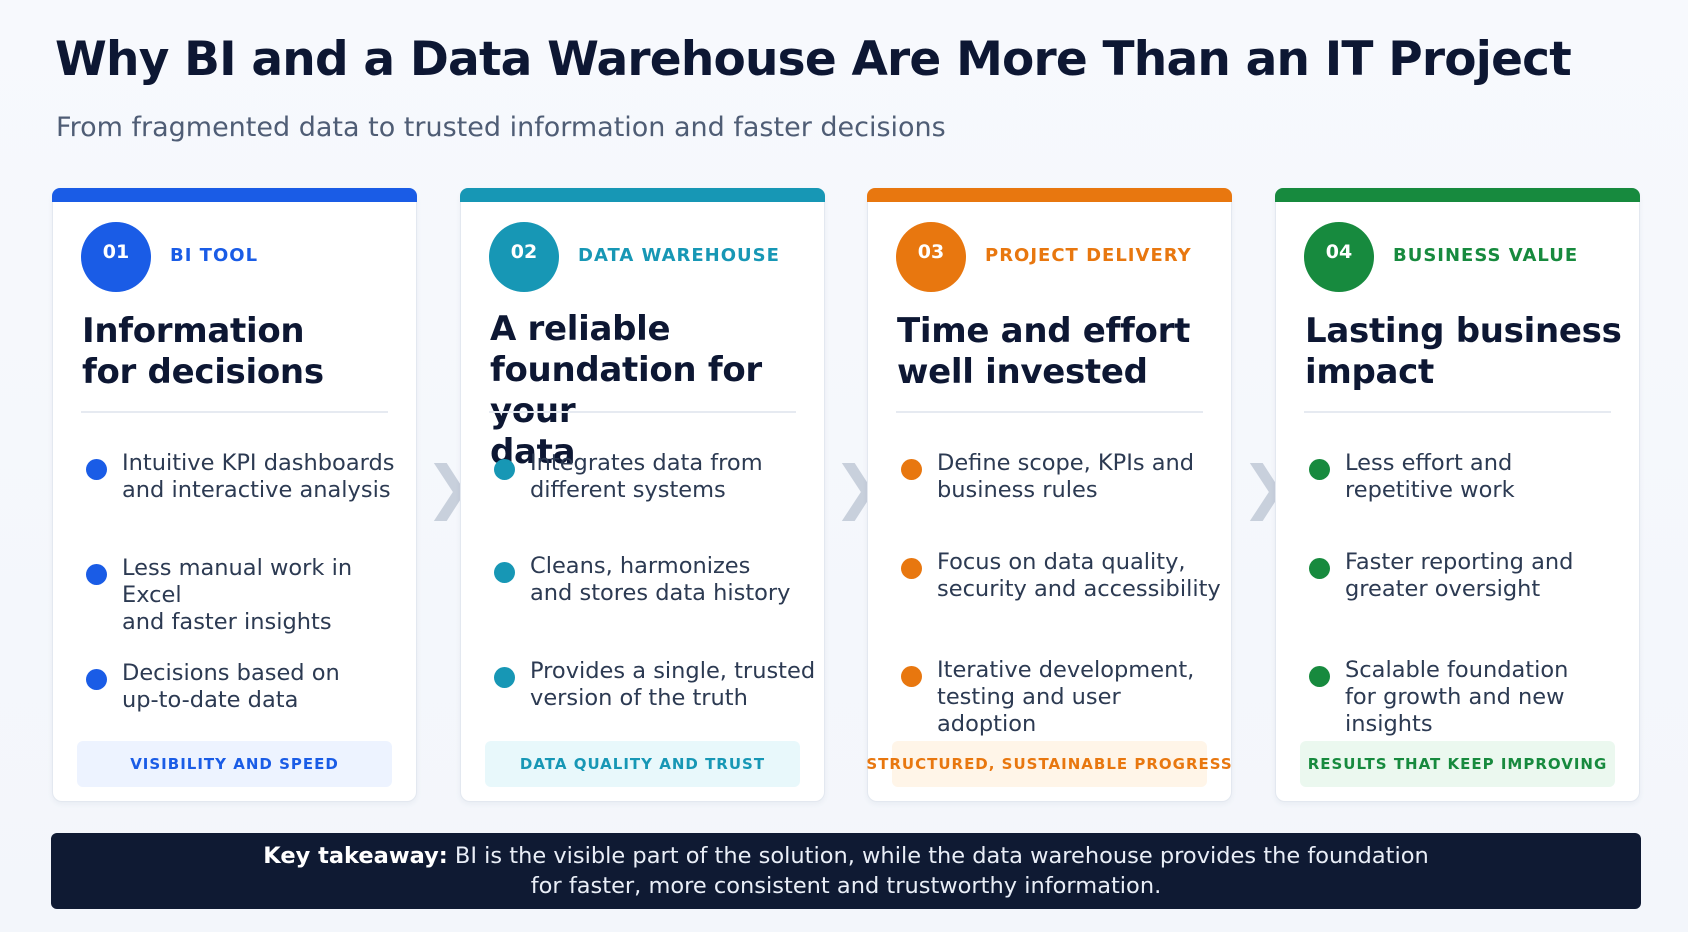  Describe the element at coordinates (234, 764) in the screenshot. I see `card-footer-badge: VISIBILITY AND SPEED` at that location.